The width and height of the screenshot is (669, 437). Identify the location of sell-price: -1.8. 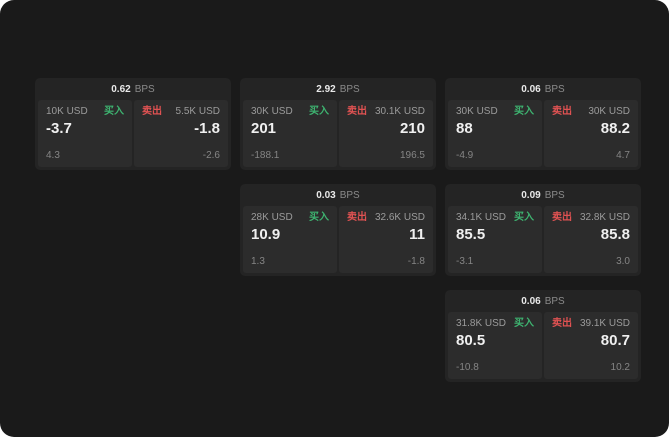
(207, 128).